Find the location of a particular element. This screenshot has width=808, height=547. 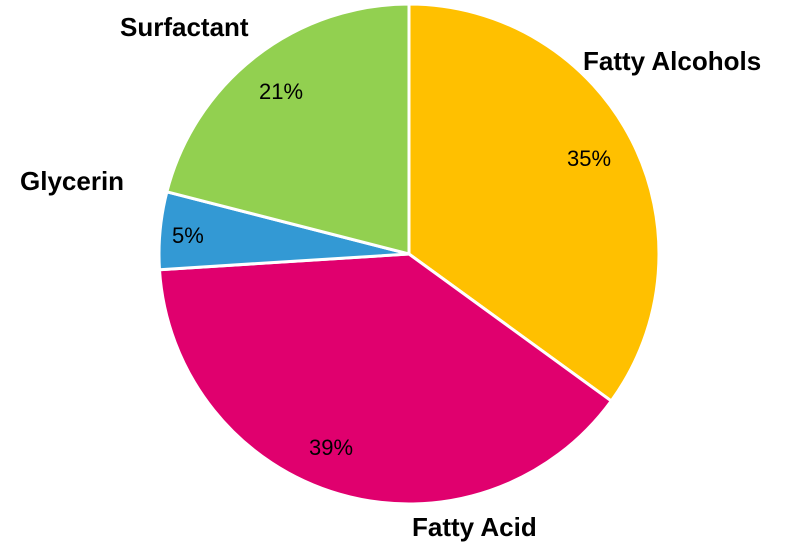

pie-slice-surfactant is located at coordinates (288, 129).